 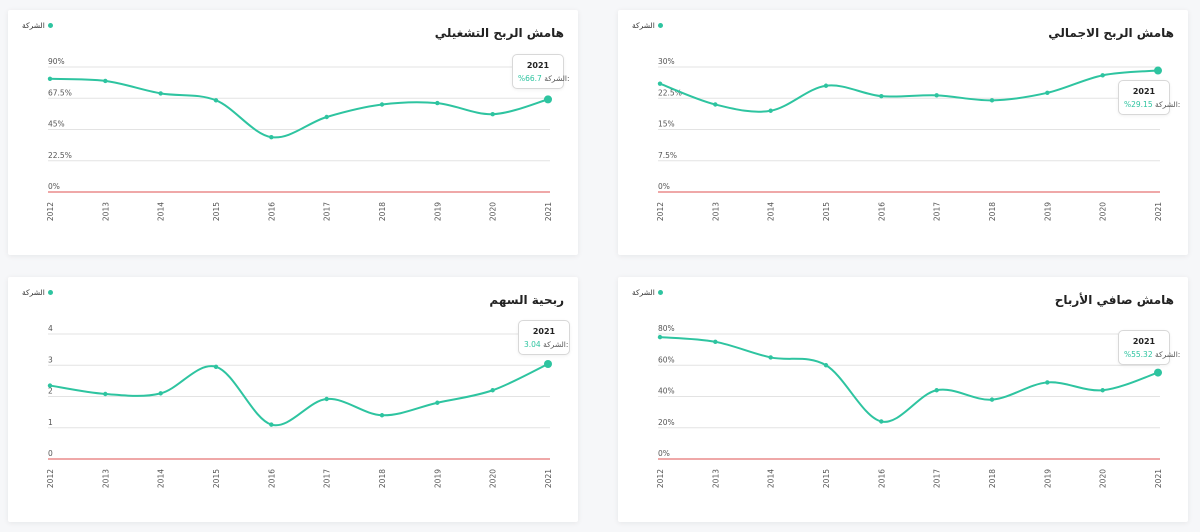 I want to click on y-tick-label: 30%, so click(x=666, y=61).